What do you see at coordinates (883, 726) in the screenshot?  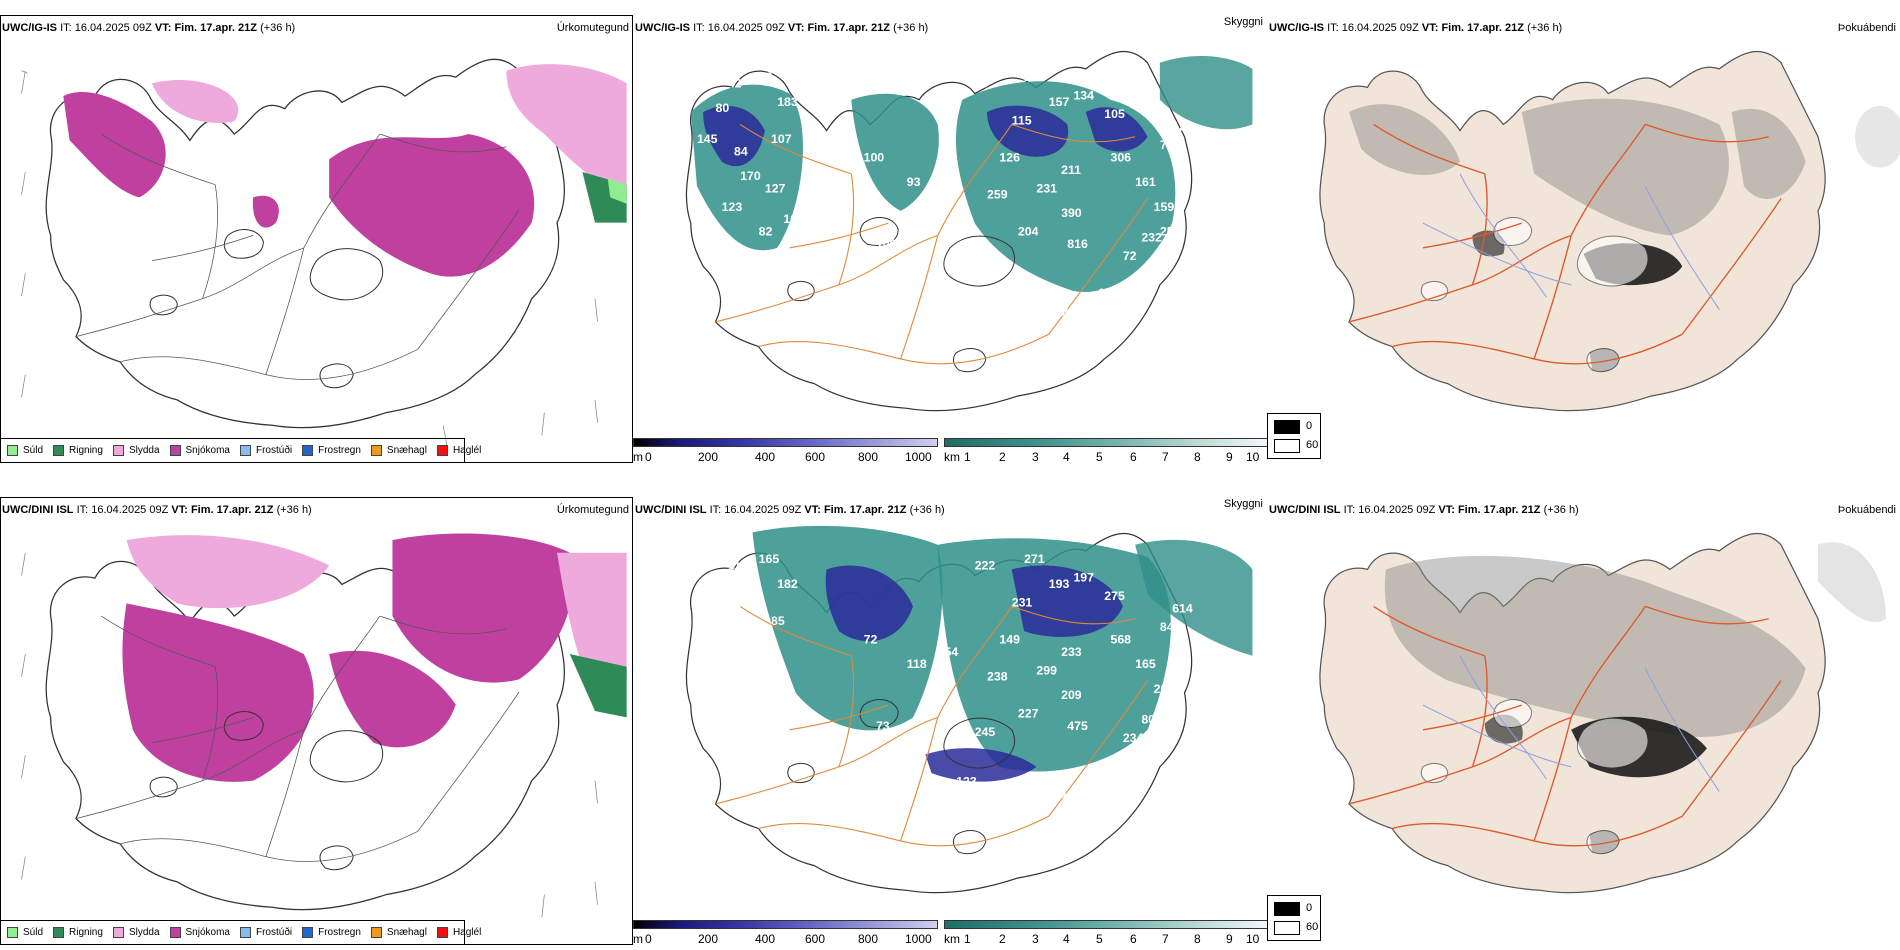 I see `ceiling-value-label: 73` at bounding box center [883, 726].